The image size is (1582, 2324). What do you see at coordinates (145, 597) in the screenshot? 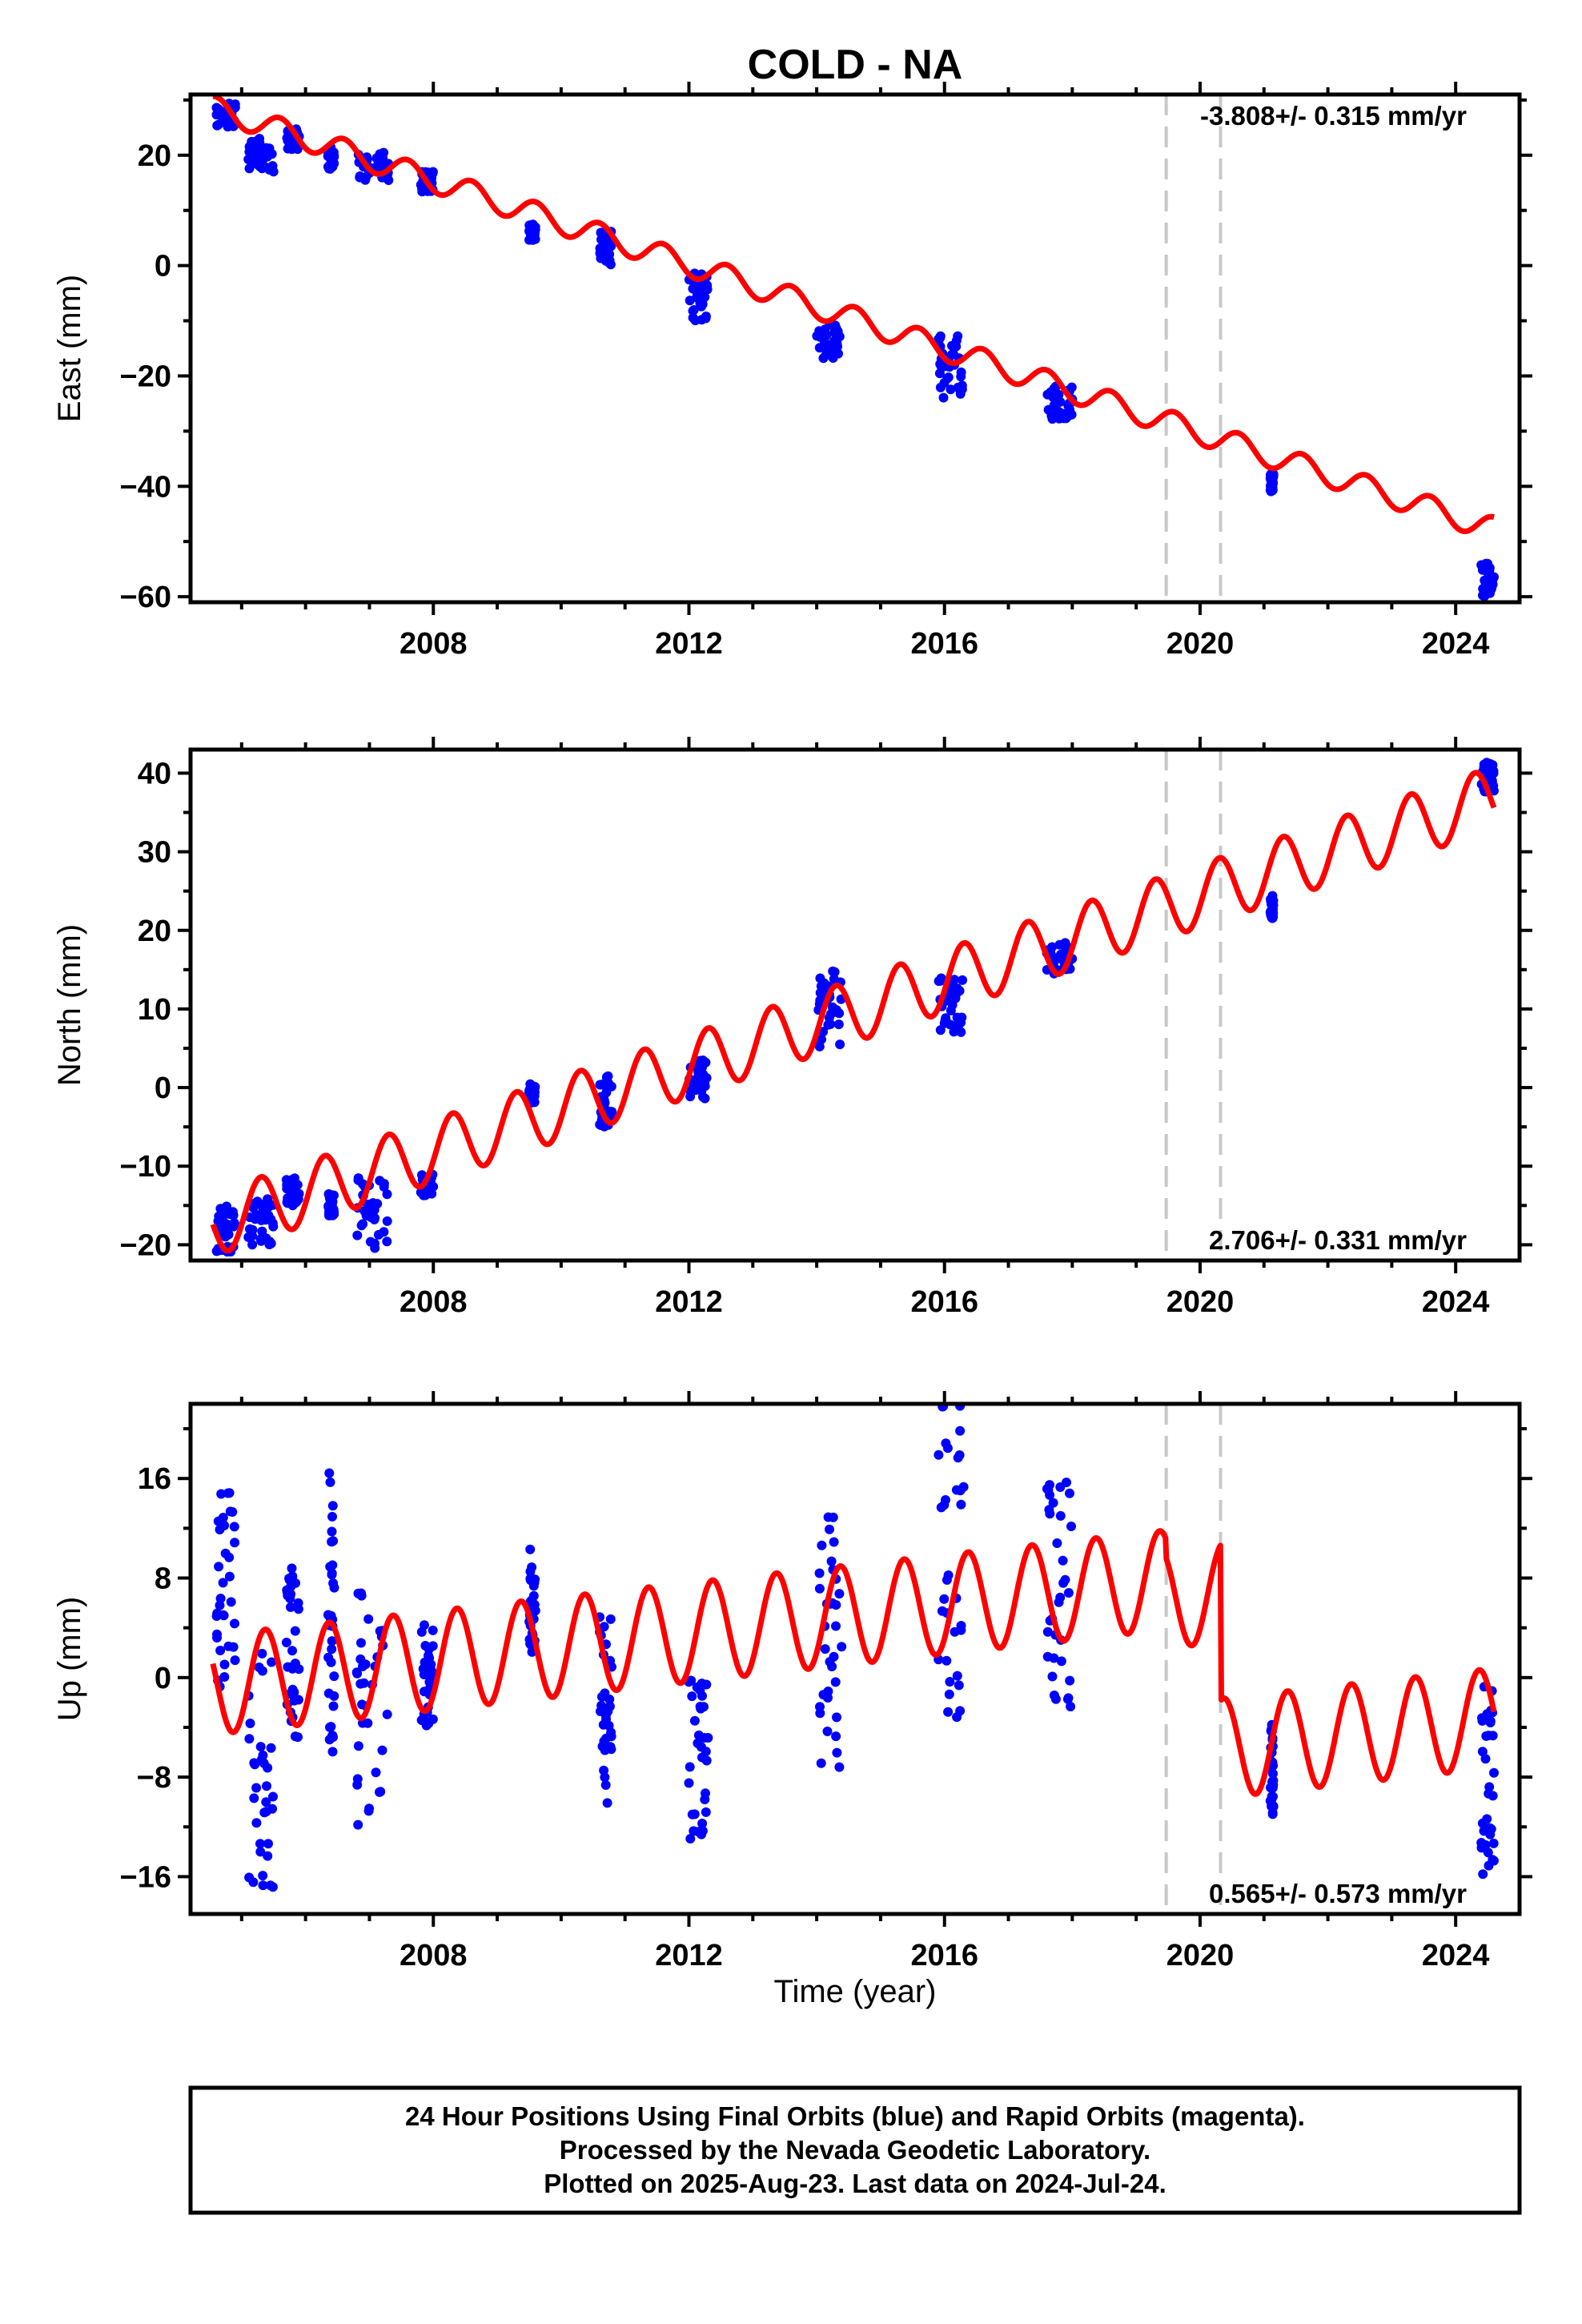
I see `east-y-tick-label: −60` at bounding box center [145, 597].